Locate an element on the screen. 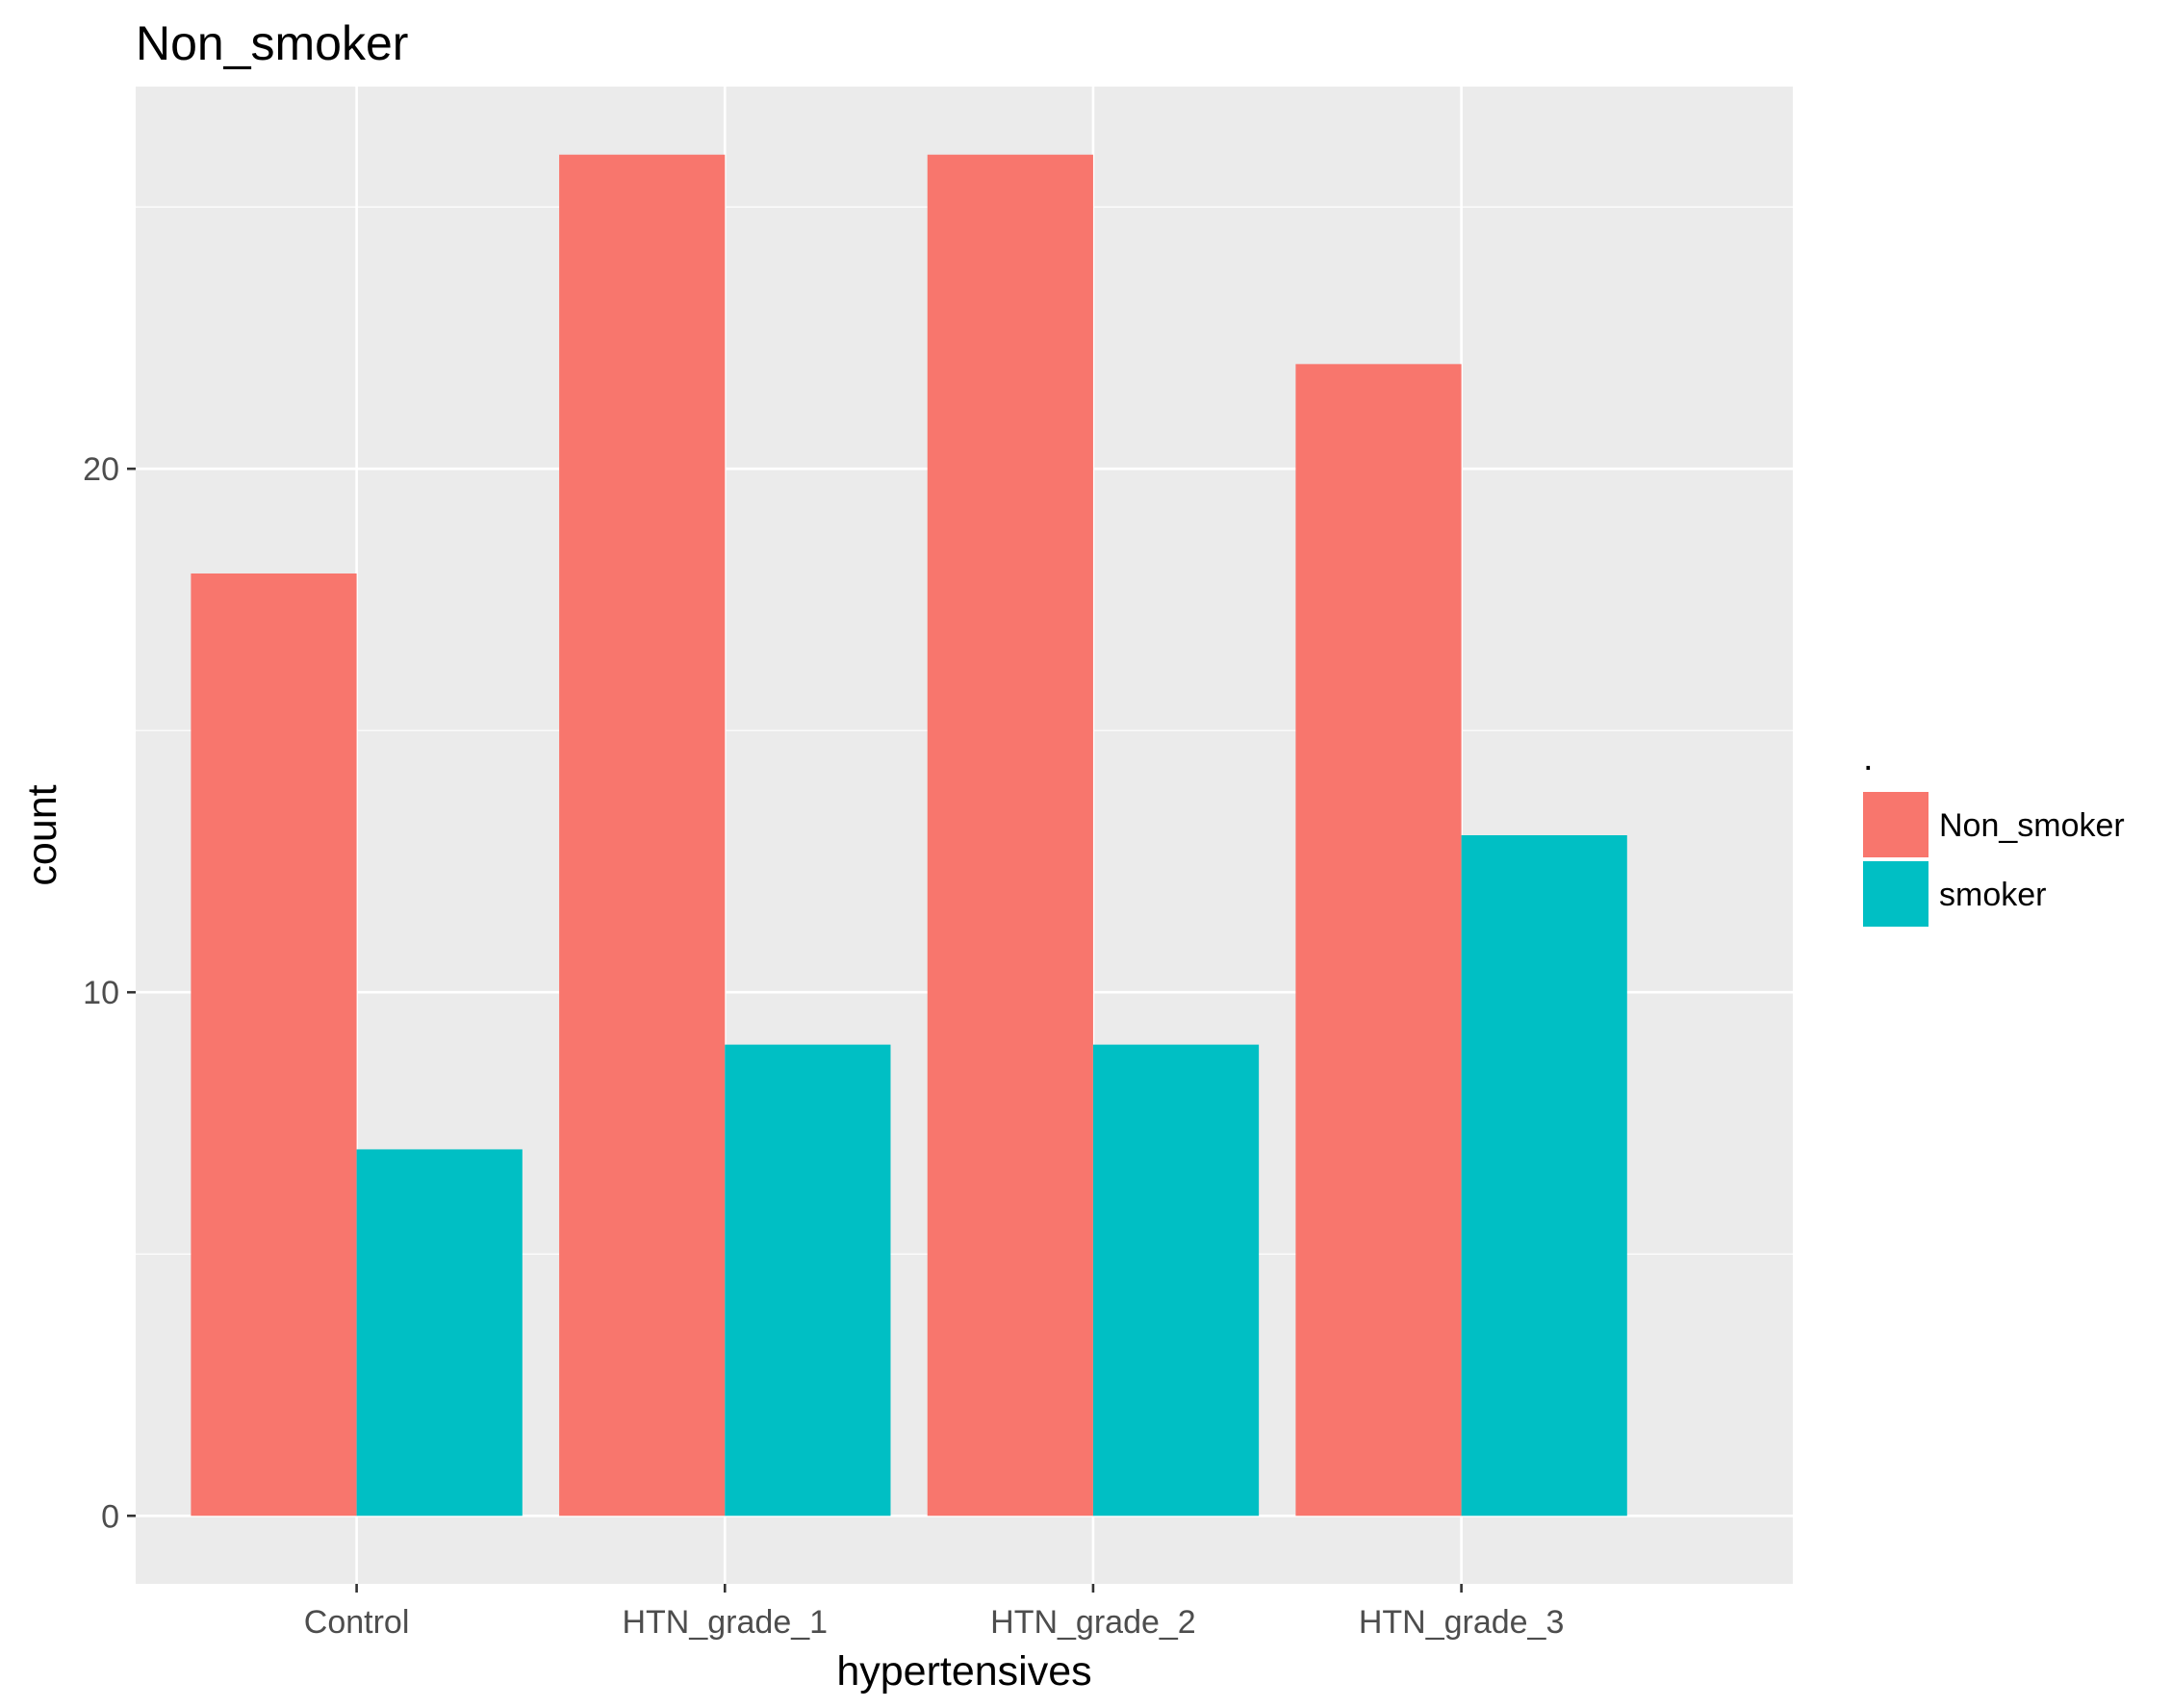 This screenshot has width=2171, height=1708. y-tick-label: 0 is located at coordinates (110, 1516).